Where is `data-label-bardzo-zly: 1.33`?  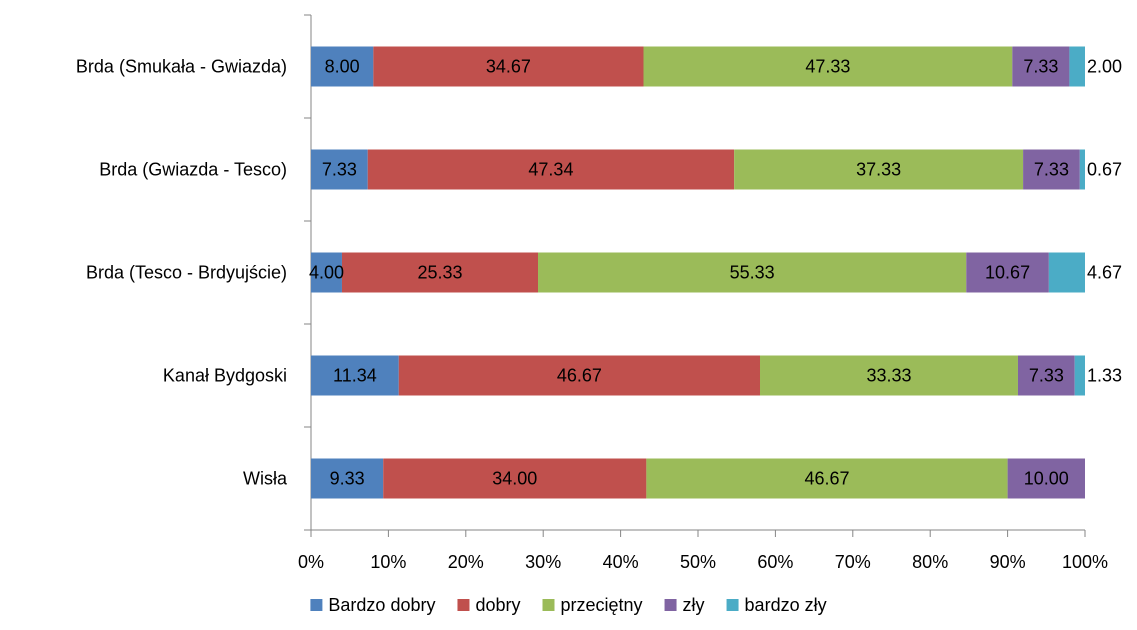
data-label-bardzo-zly: 1.33 is located at coordinates (1104, 376).